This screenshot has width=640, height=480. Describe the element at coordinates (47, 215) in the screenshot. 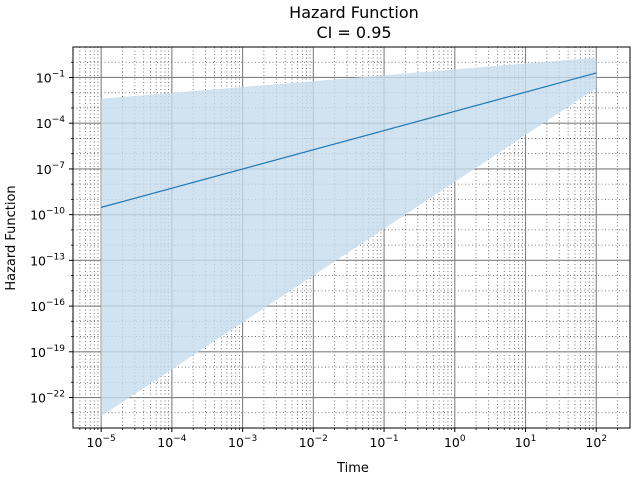

I see `y-tick-label: 10⁻¹⁰` at that location.